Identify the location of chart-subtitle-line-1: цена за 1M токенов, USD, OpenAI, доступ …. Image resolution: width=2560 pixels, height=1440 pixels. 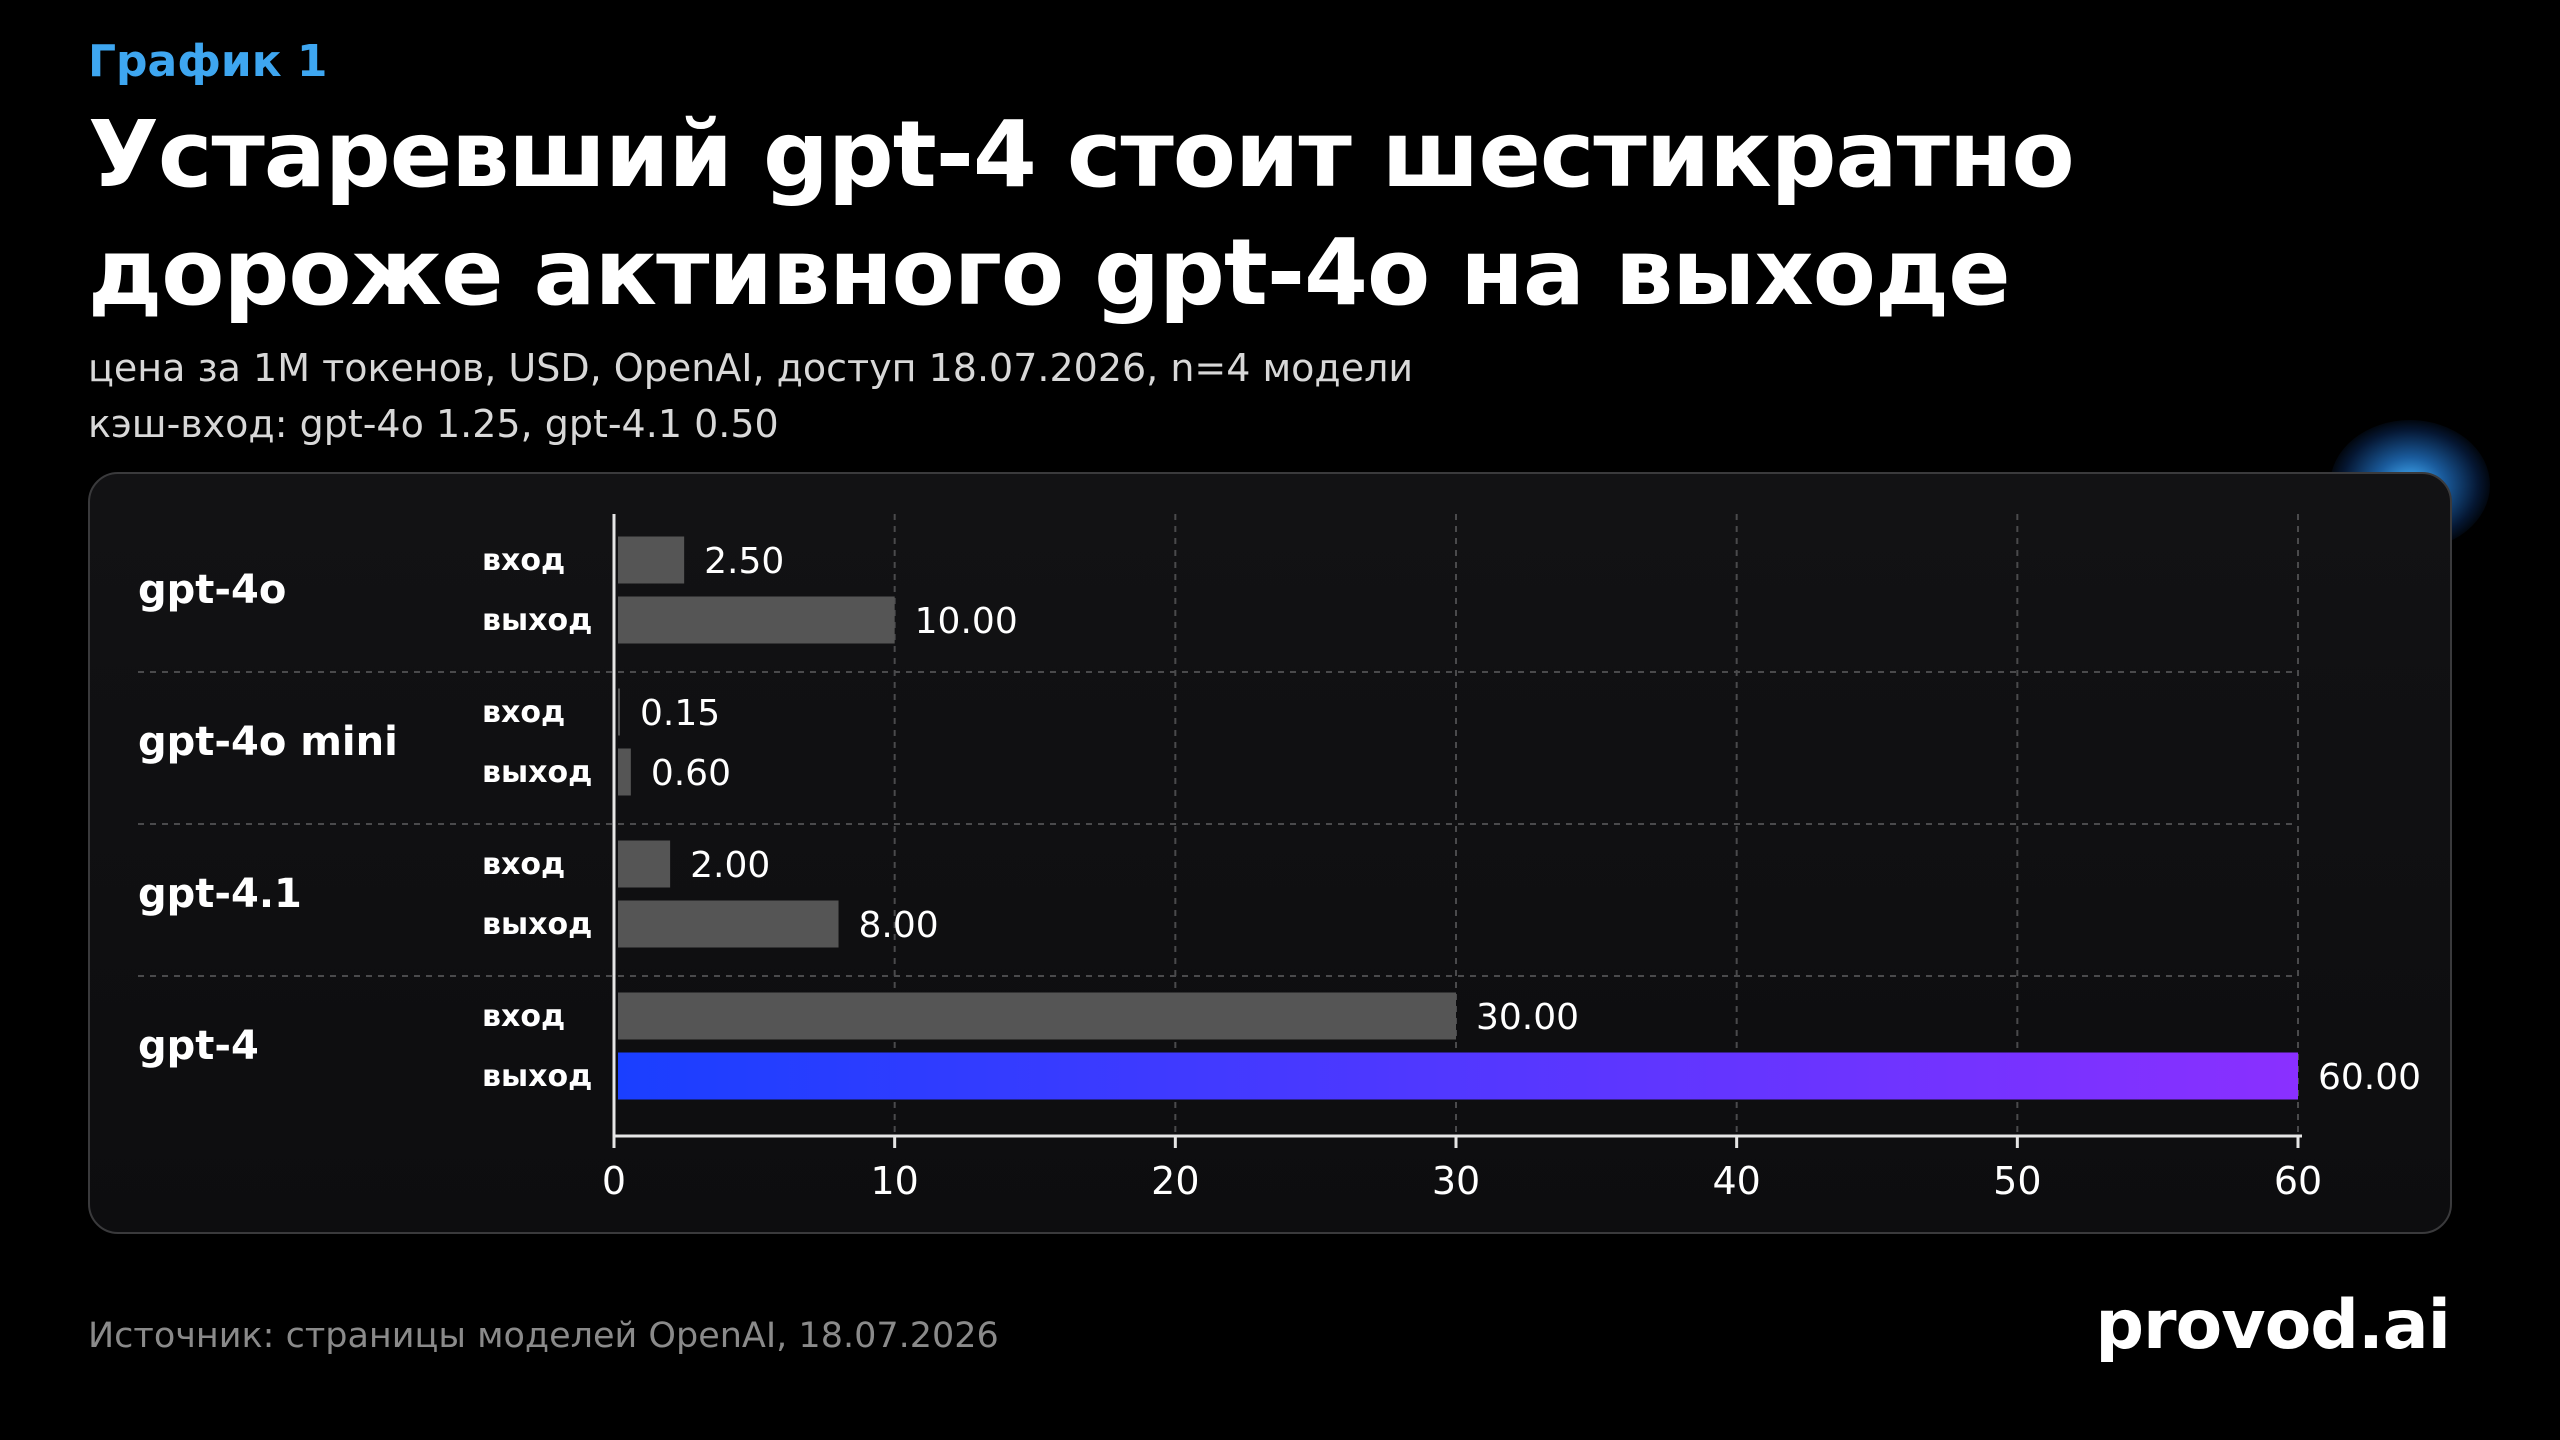
(751, 368).